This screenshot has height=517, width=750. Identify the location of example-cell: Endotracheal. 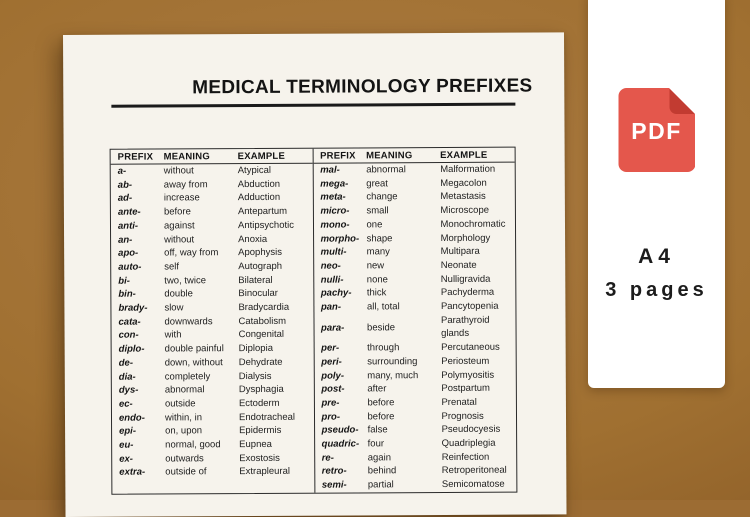
(267, 417).